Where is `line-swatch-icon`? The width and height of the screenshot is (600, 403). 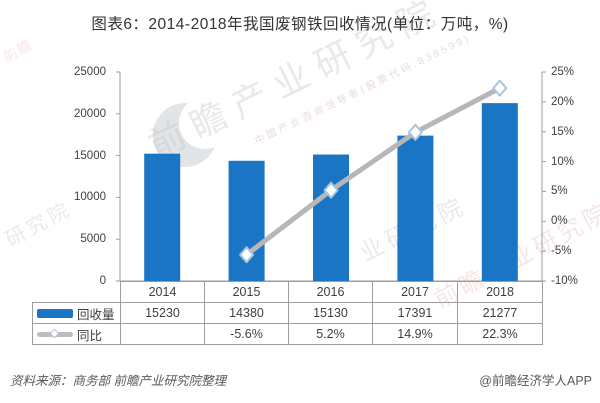 line-swatch-icon is located at coordinates (55, 333).